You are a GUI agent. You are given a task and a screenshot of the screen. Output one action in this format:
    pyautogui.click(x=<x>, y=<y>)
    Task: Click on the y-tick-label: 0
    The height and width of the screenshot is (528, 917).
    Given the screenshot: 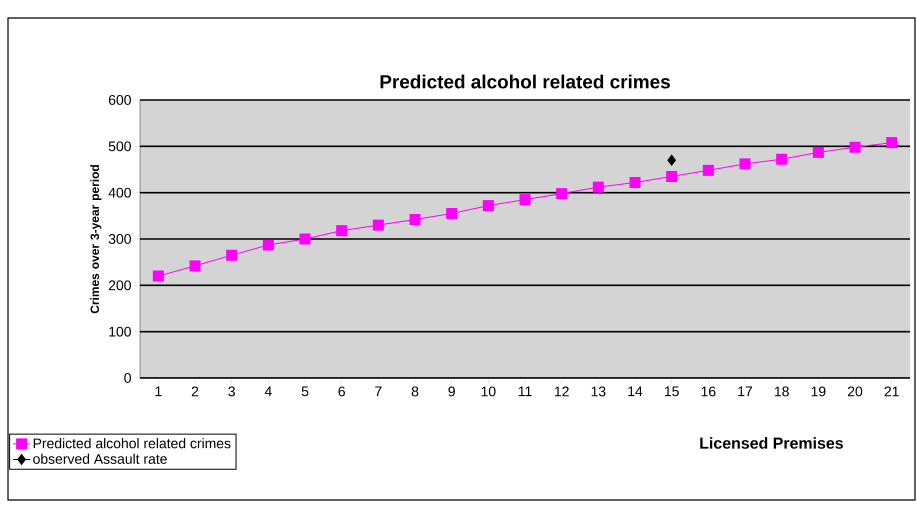 What is the action you would take?
    pyautogui.click(x=127, y=378)
    